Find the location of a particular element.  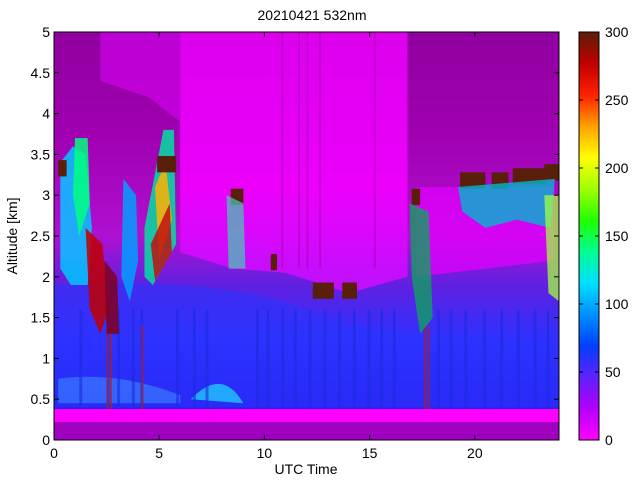

y-tick-label: 1 is located at coordinates (46, 358).